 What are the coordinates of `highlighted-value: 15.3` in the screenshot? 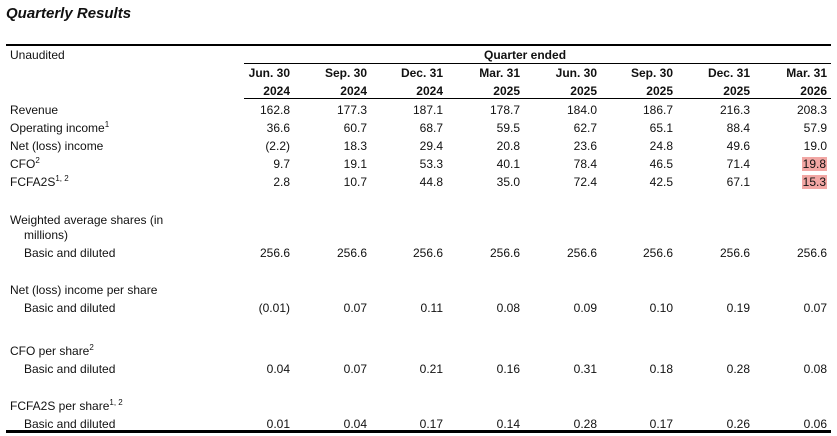 It's located at (814, 182).